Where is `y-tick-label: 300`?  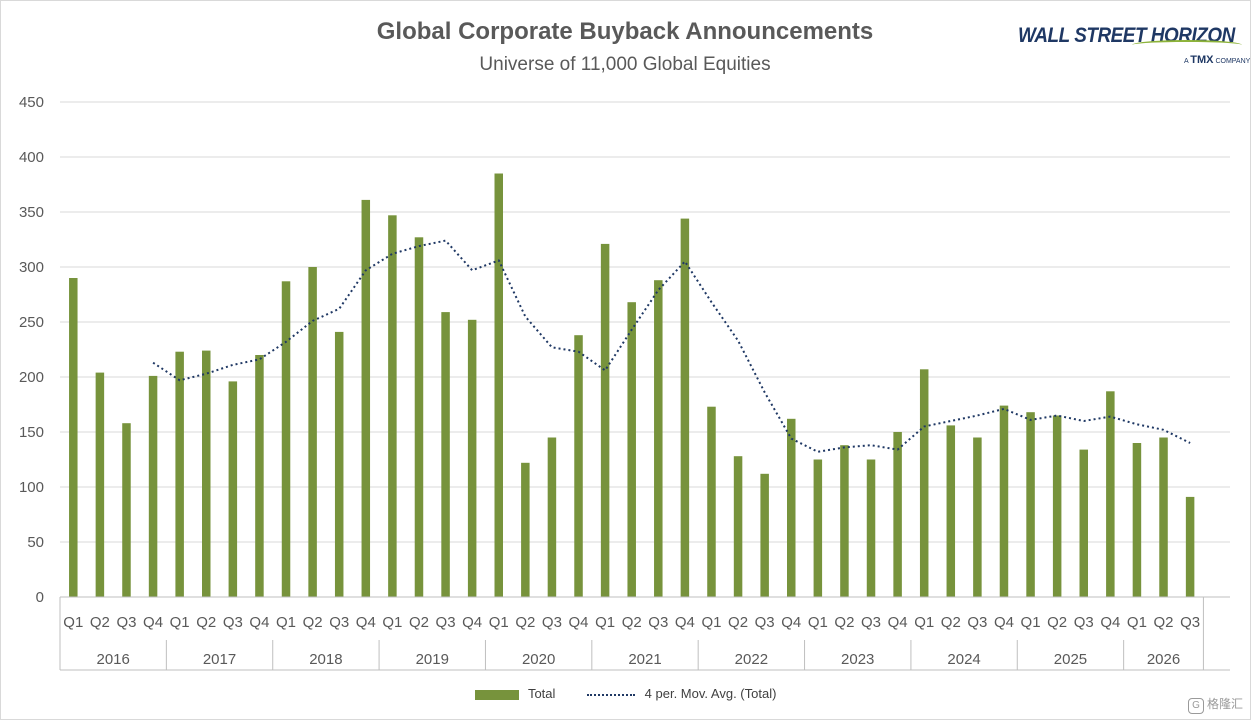 y-tick-label: 300 is located at coordinates (31, 267).